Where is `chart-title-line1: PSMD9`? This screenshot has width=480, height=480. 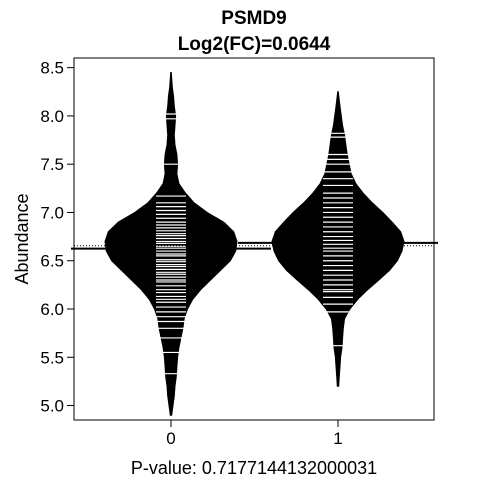
chart-title-line1: PSMD9 is located at coordinates (253, 18).